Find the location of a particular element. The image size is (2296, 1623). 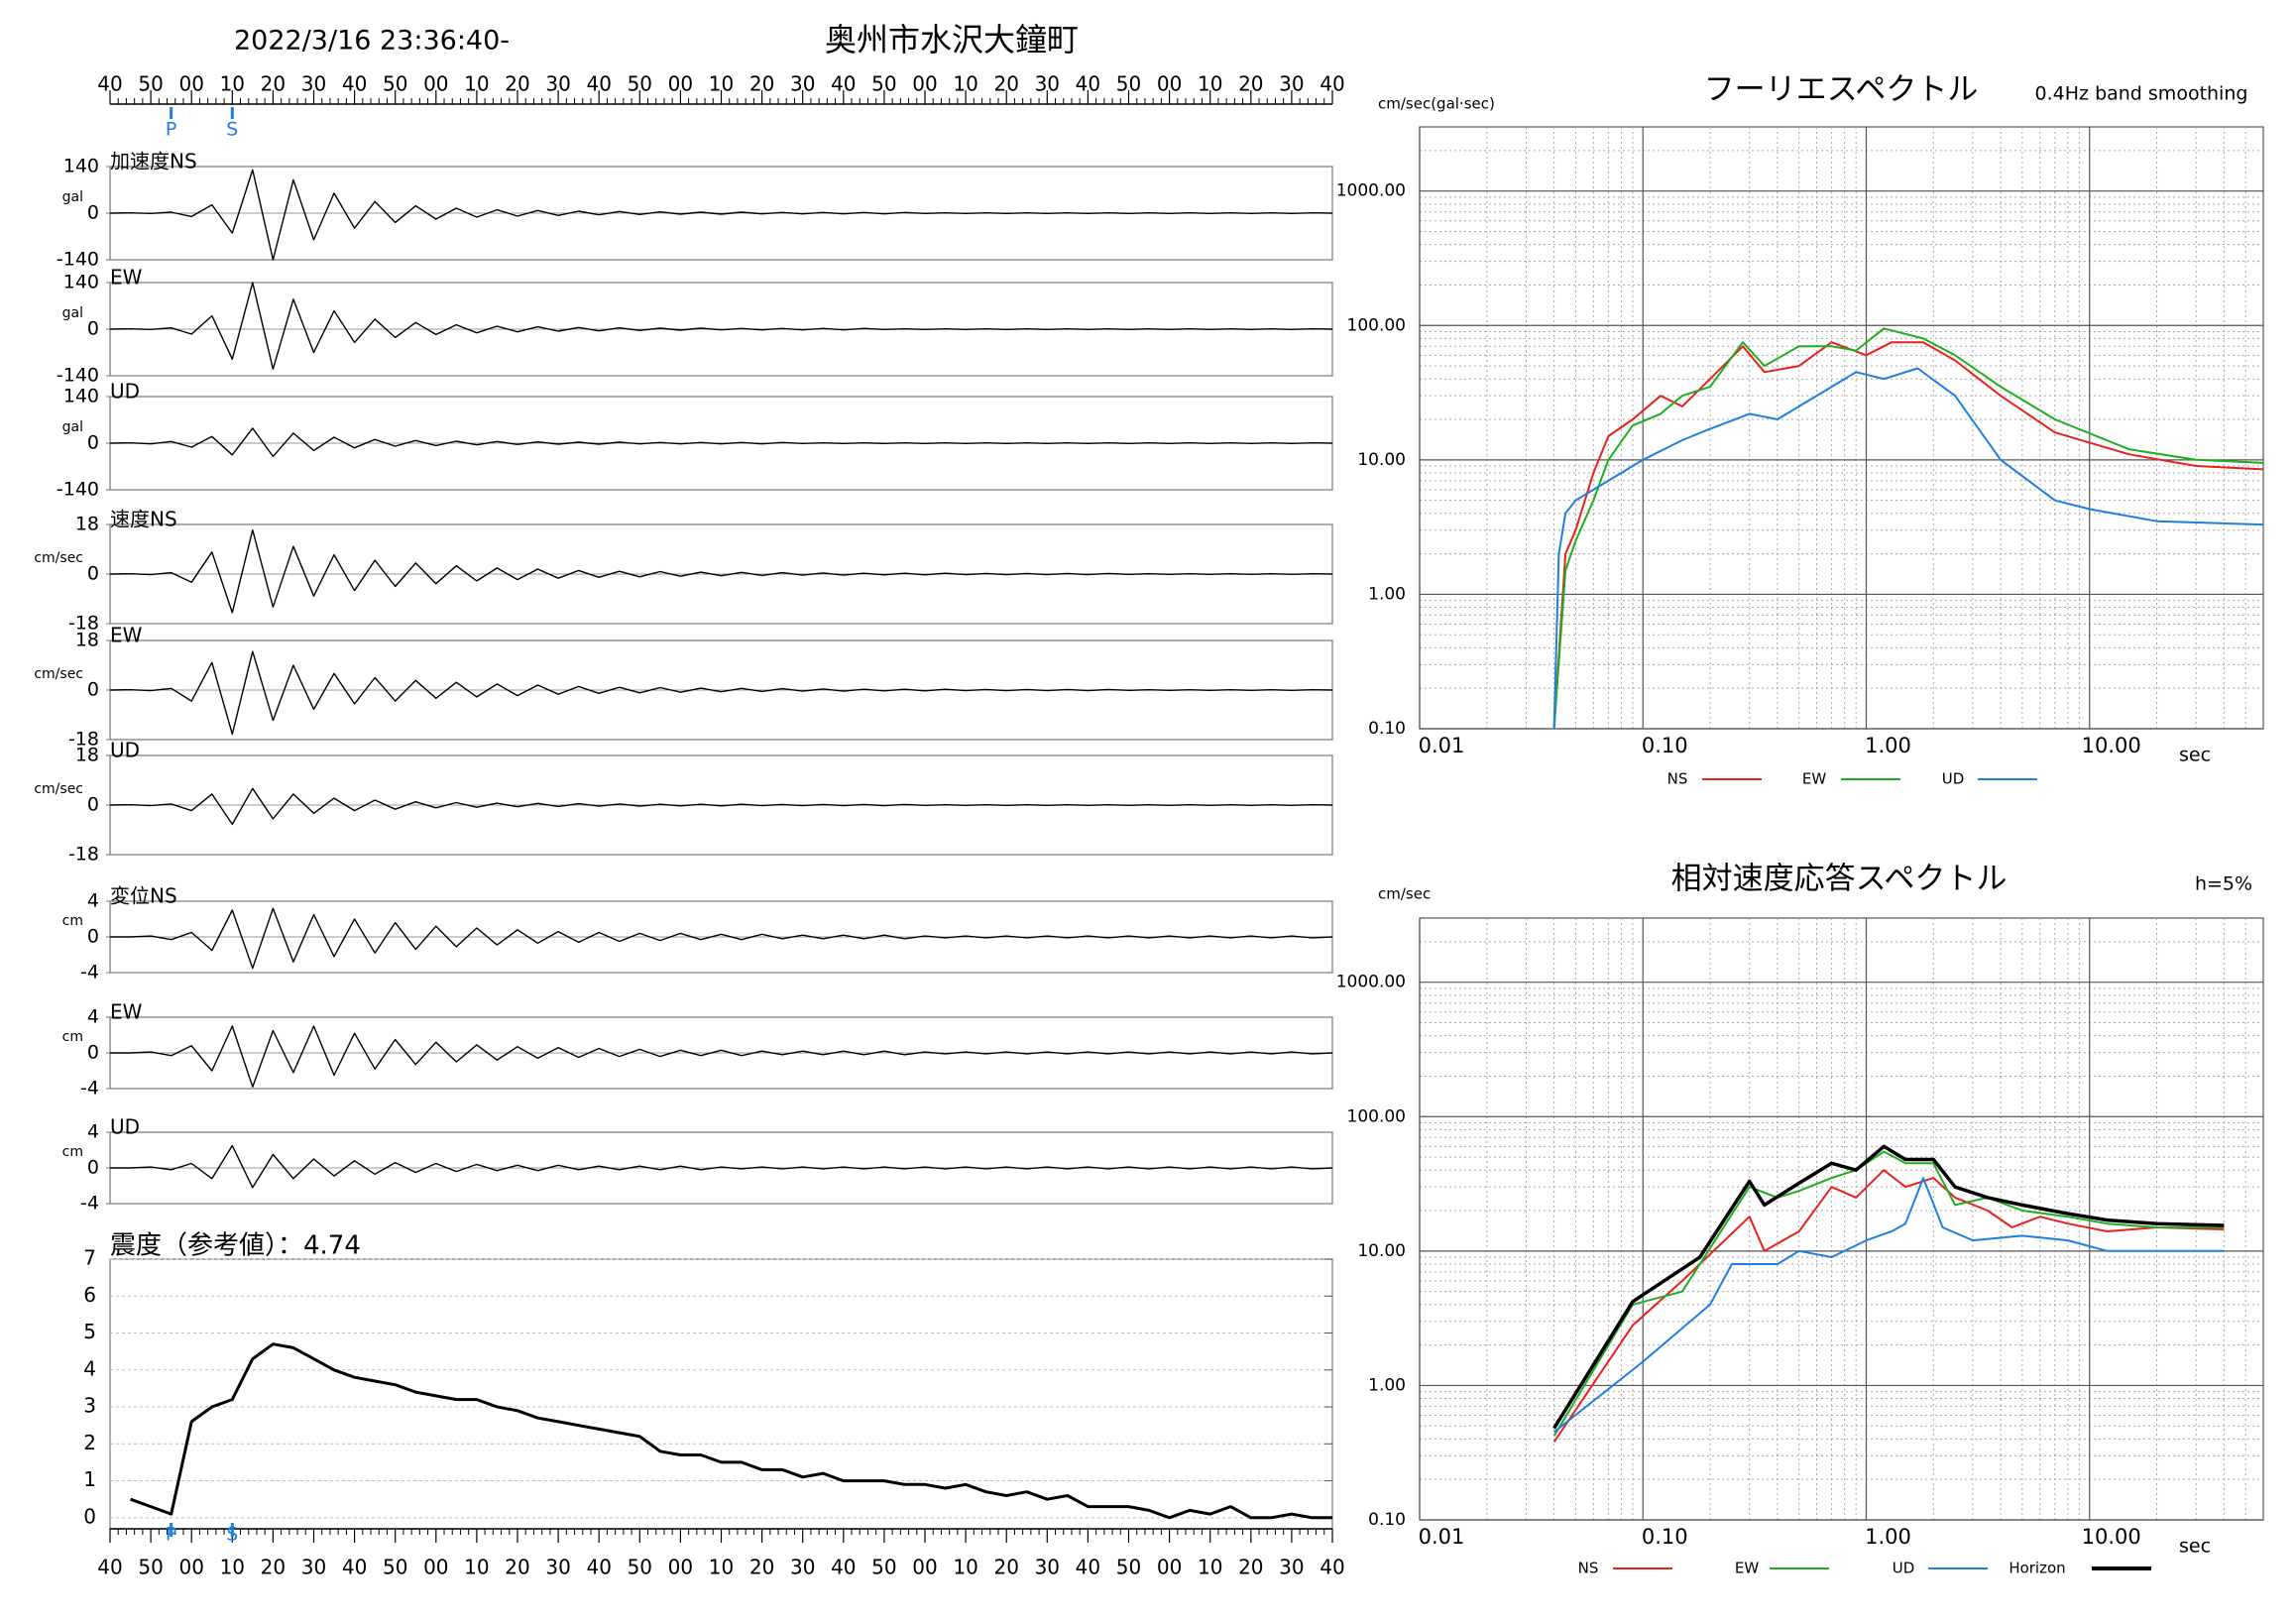

x-tick-label: 10.00 is located at coordinates (2112, 745).